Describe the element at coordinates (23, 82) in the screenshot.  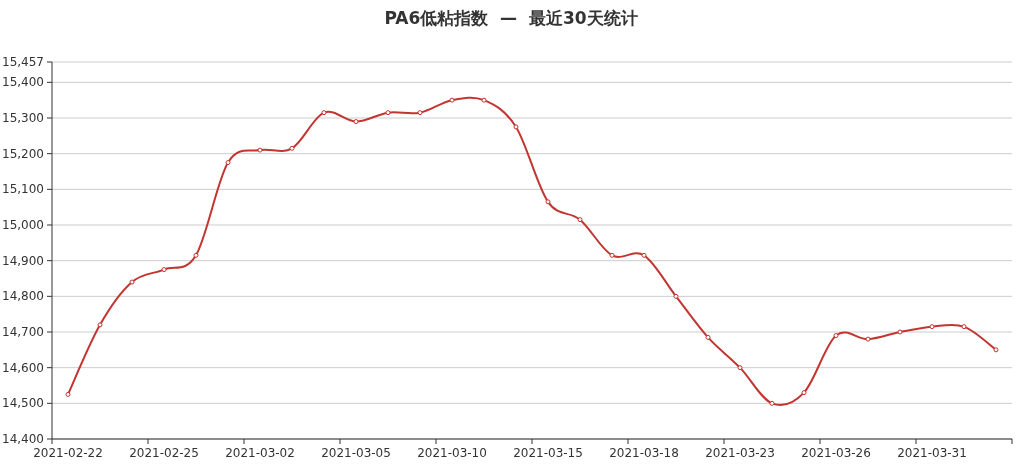
I see `y-tick-label: 15,400` at that location.